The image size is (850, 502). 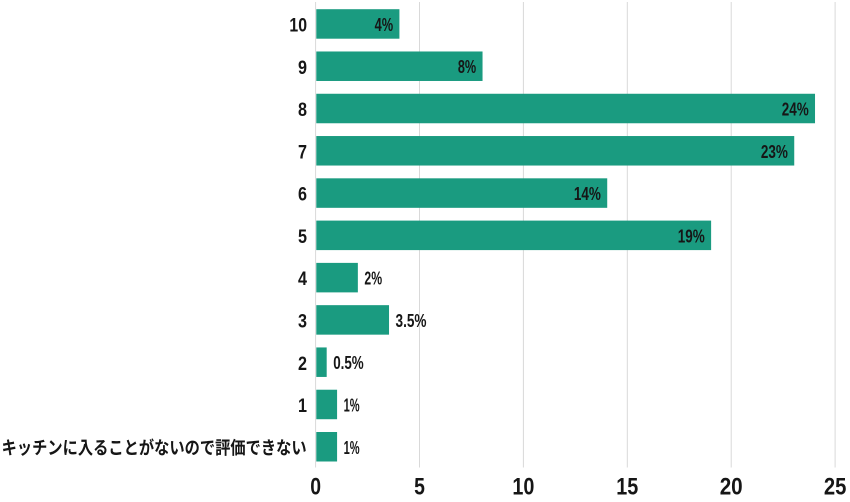 What do you see at coordinates (384, 25) in the screenshot?
I see `svg-text: 4%` at bounding box center [384, 25].